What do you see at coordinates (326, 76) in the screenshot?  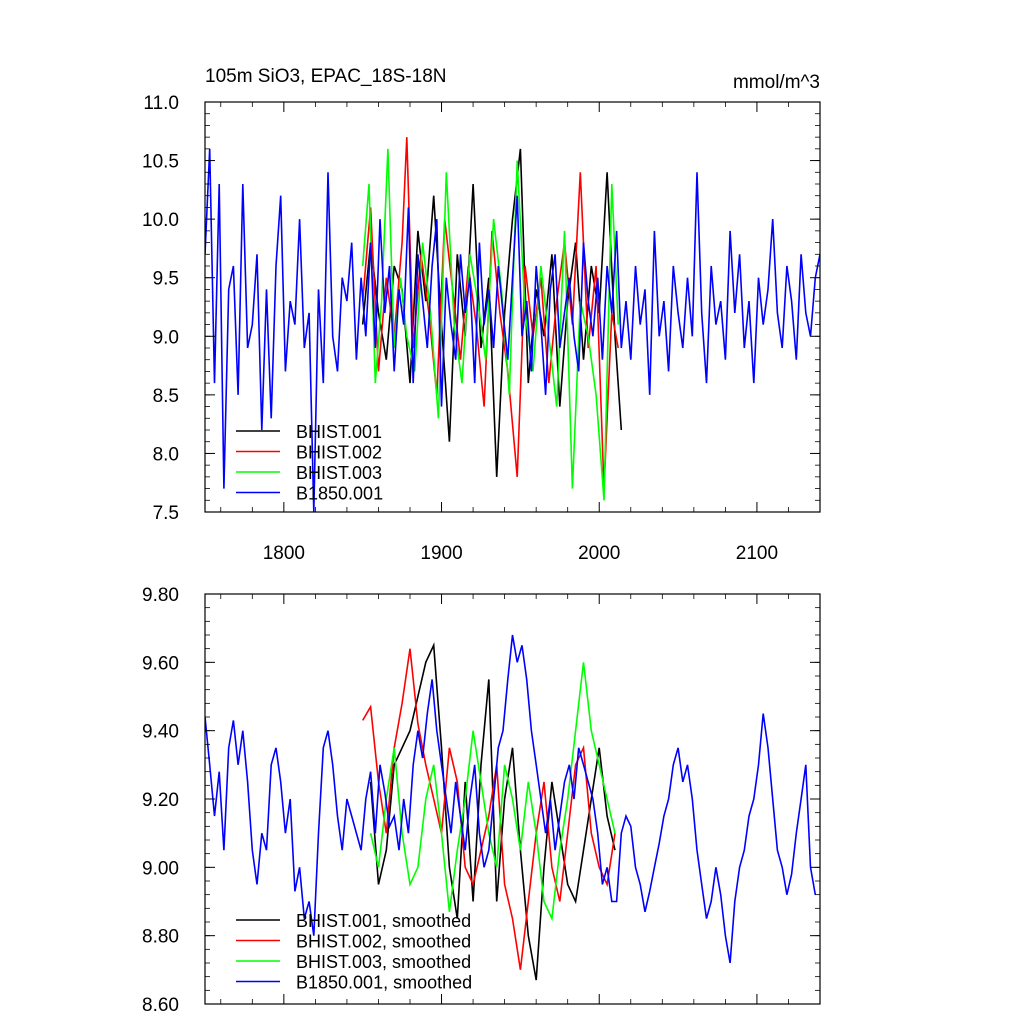 I see `chart-title: 105m SiO3, EPAC_18S-18N` at bounding box center [326, 76].